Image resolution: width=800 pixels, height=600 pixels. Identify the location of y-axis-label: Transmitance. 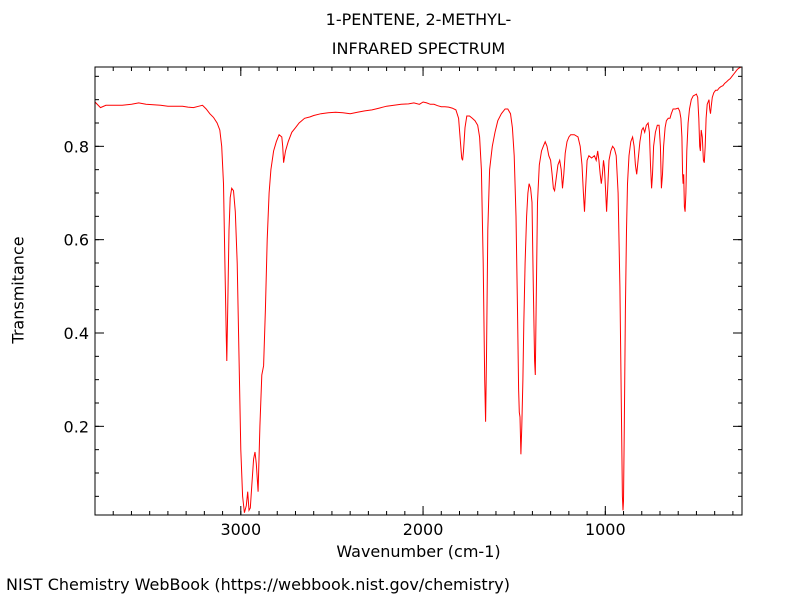
(18, 290).